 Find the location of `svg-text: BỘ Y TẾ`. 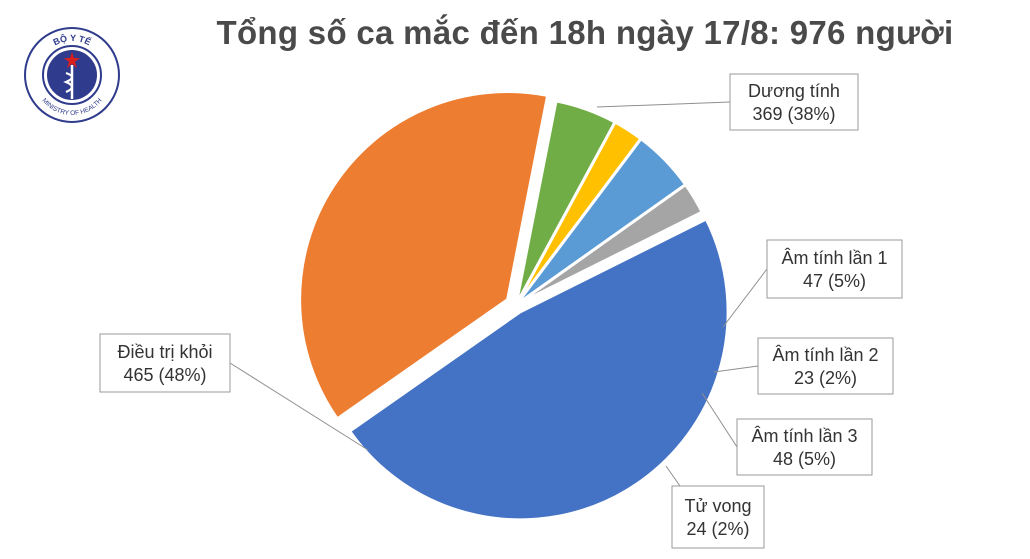

svg-text: BỘ Y TẾ is located at coordinates (72, 39).